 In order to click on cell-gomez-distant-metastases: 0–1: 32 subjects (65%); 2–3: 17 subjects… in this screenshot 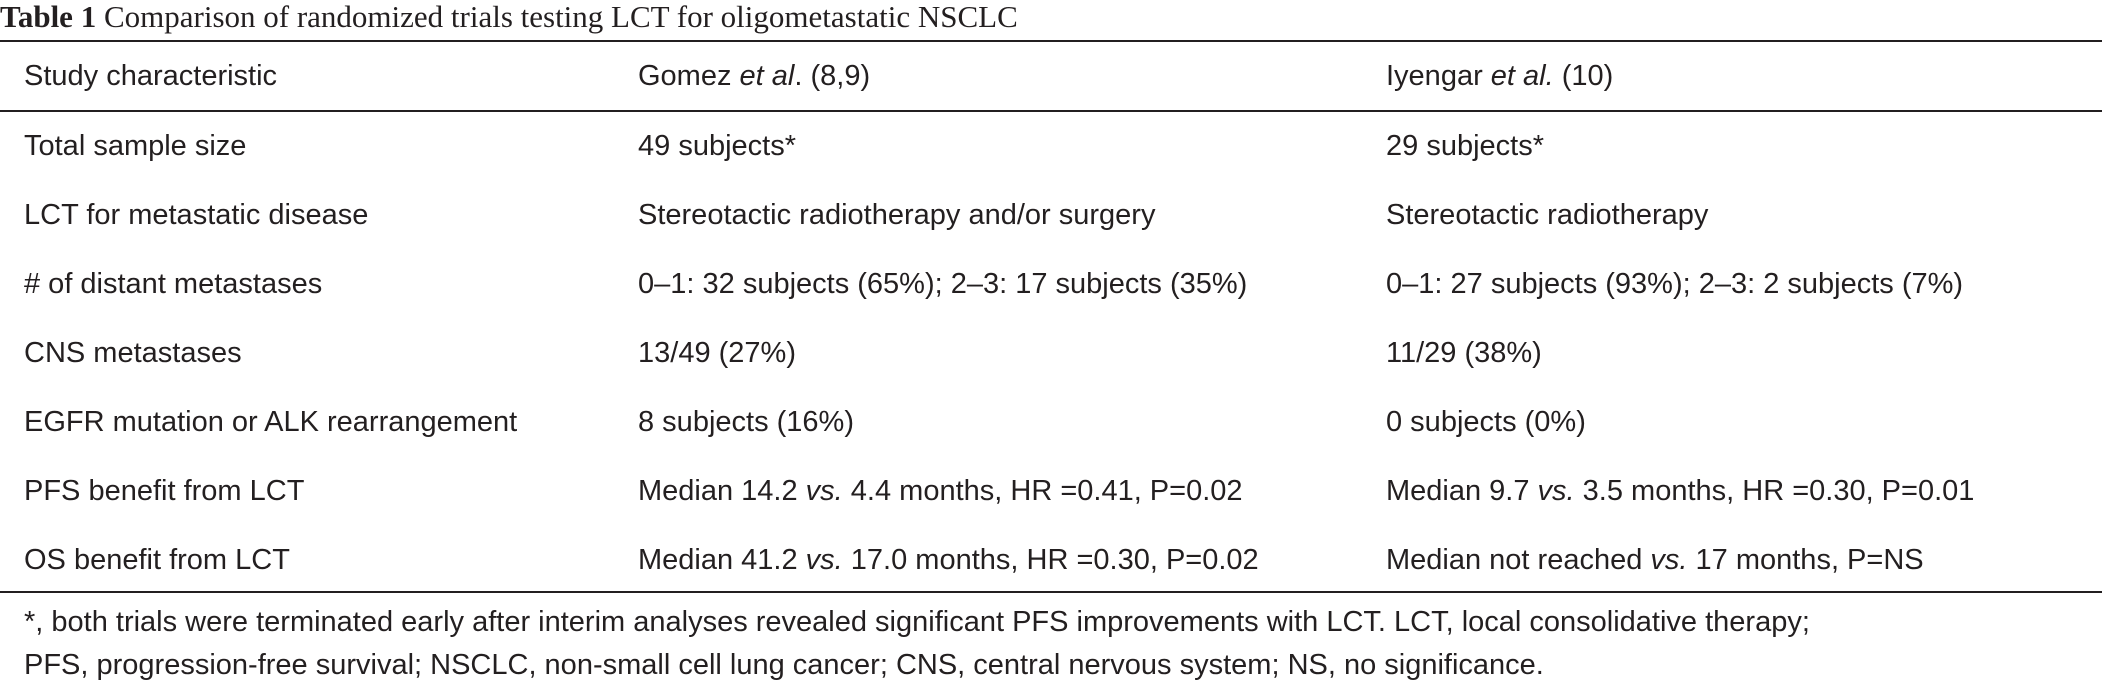, I will do `click(943, 284)`.